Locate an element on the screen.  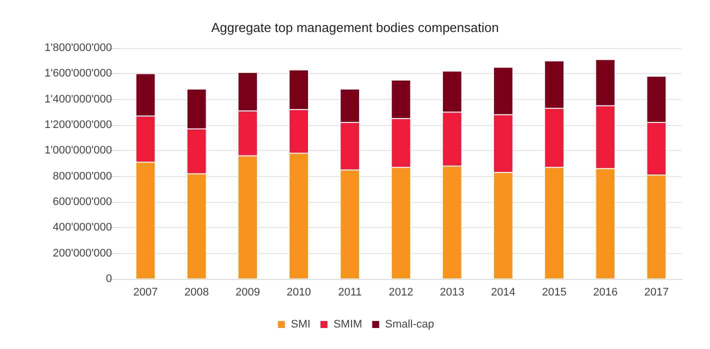
y-tick-label: 800'000'000 is located at coordinates (82, 176).